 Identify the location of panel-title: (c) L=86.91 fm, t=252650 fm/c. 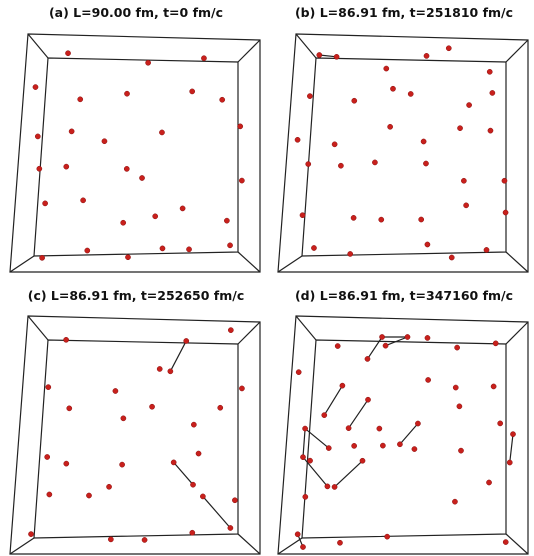
(136, 295).